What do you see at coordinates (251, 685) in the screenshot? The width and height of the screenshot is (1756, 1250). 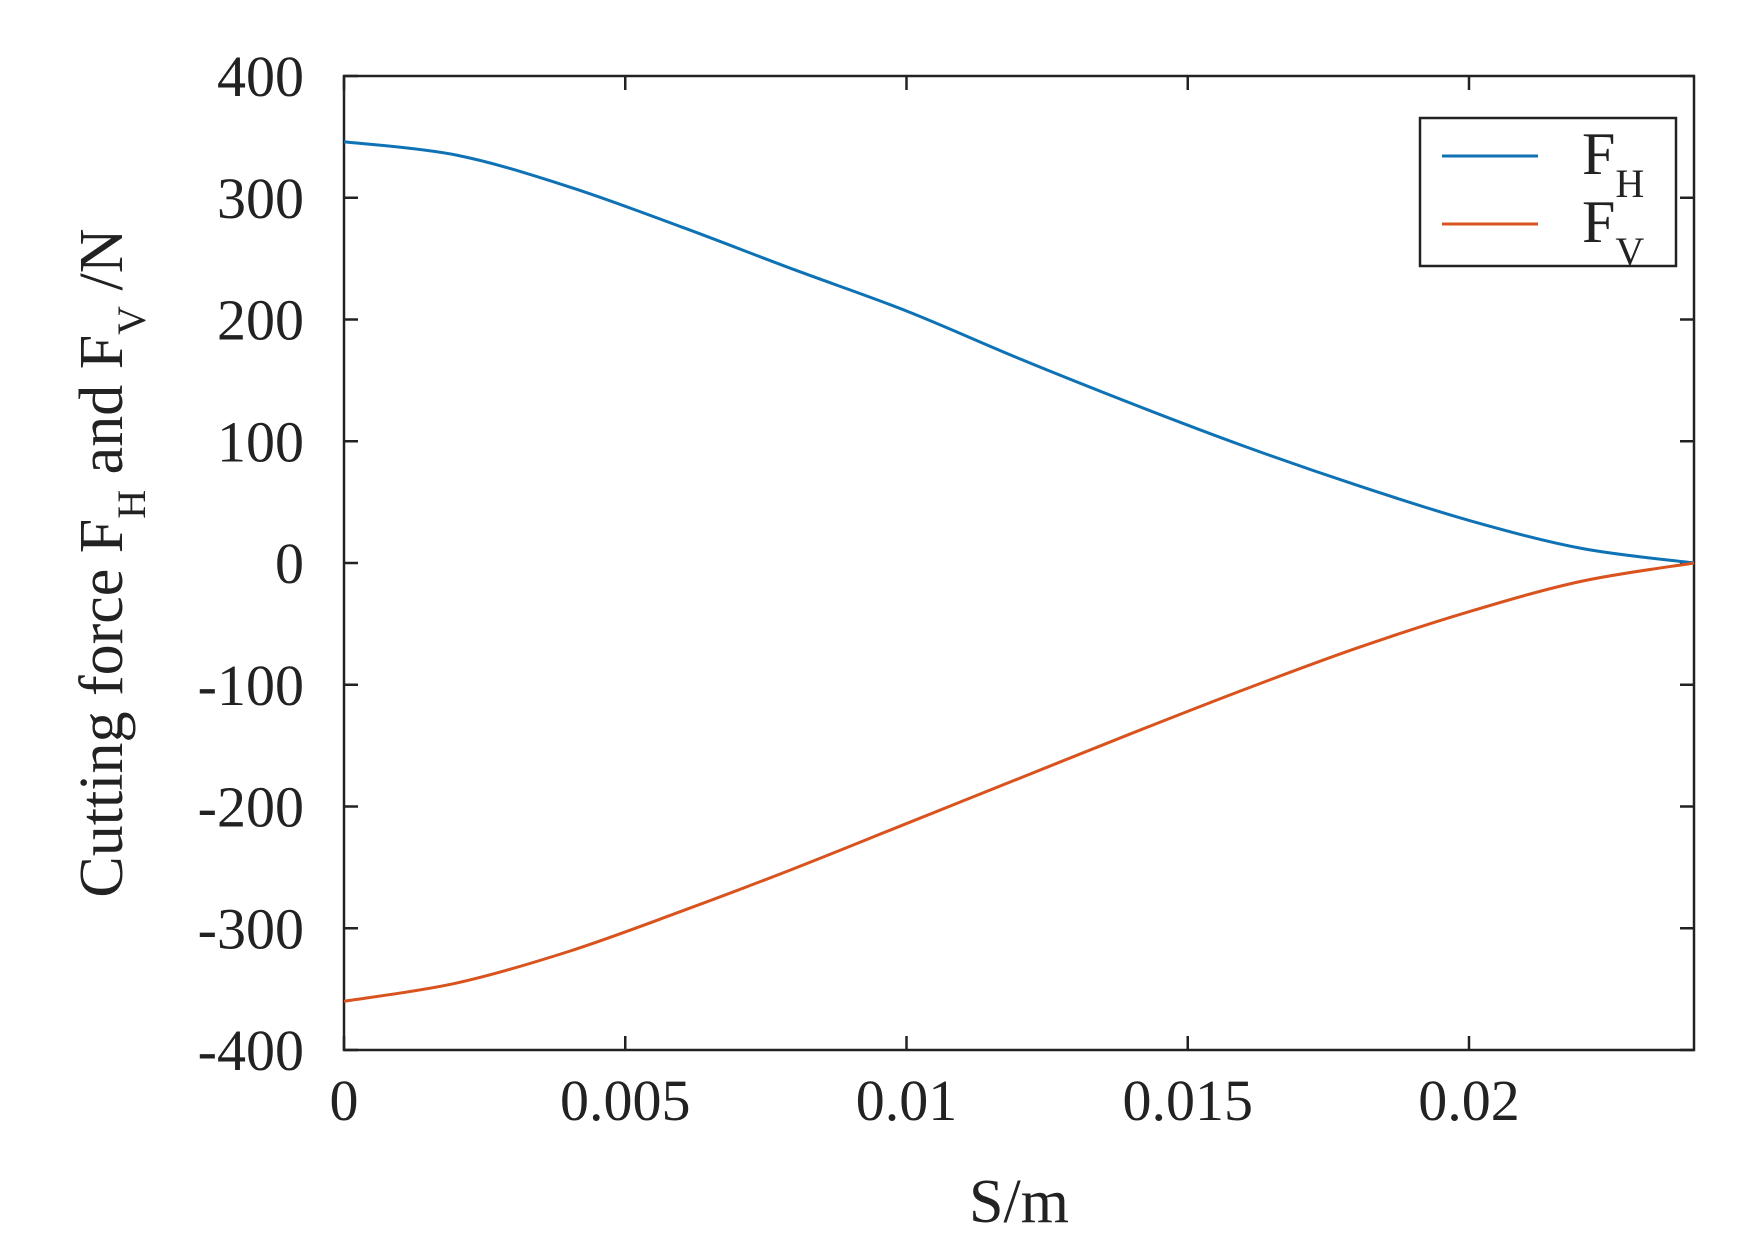 I see `y-tick-label: -100` at bounding box center [251, 685].